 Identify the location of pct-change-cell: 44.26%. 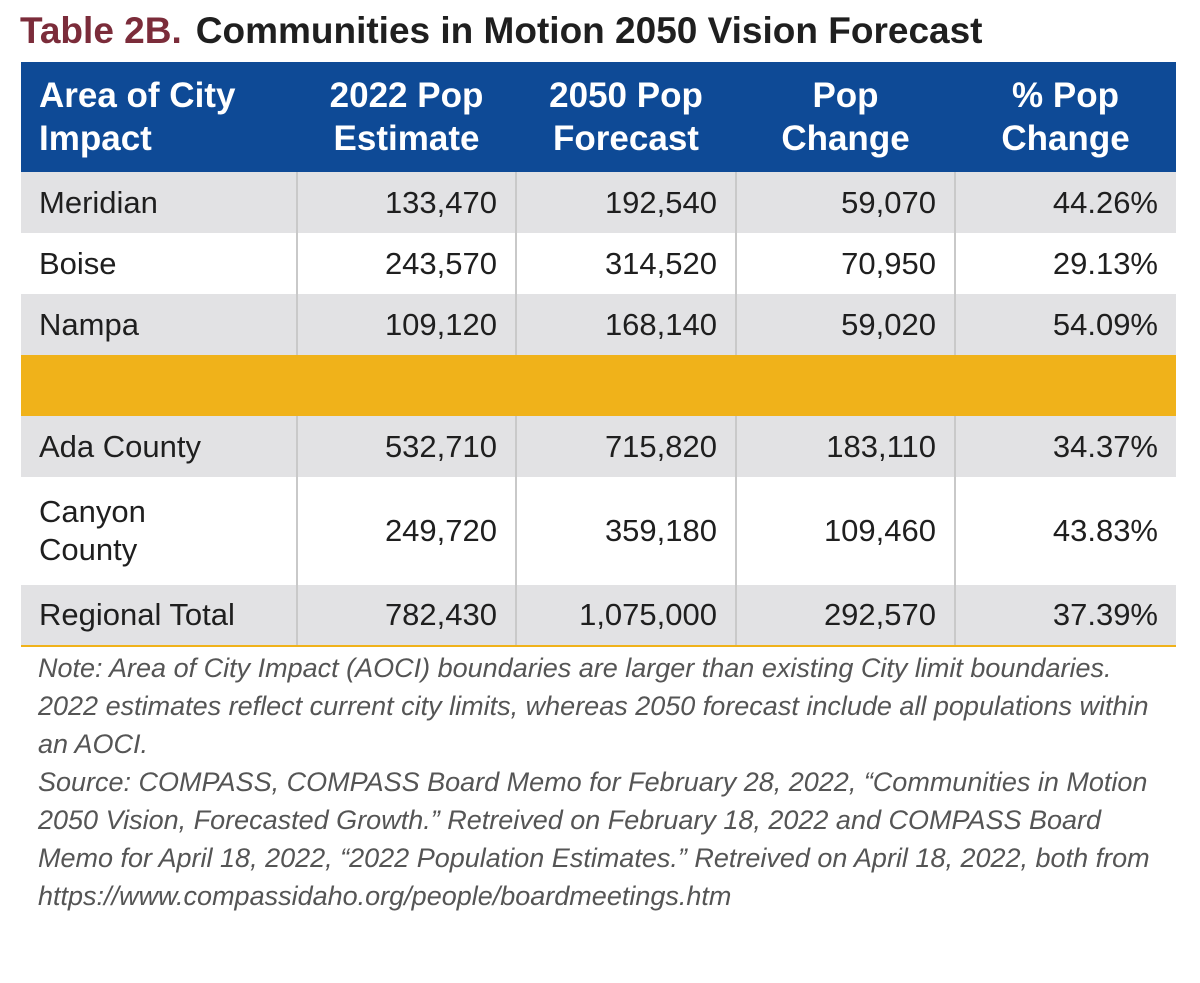
(1065, 202).